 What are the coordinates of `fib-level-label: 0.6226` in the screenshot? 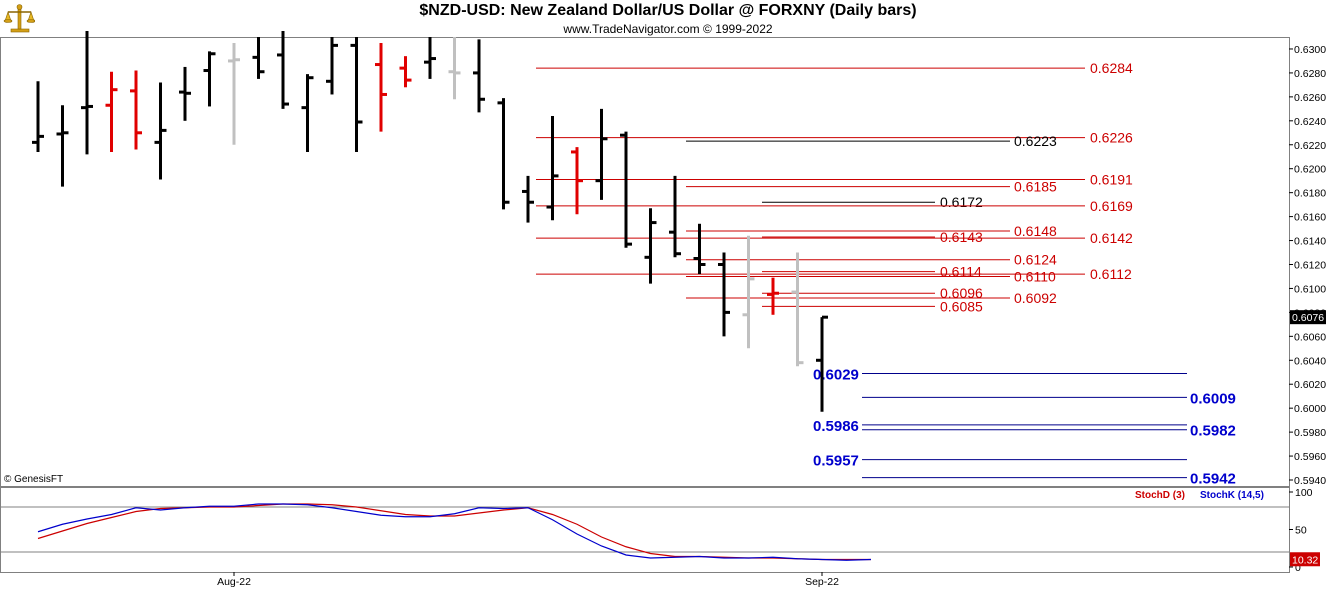 It's located at (1111, 138).